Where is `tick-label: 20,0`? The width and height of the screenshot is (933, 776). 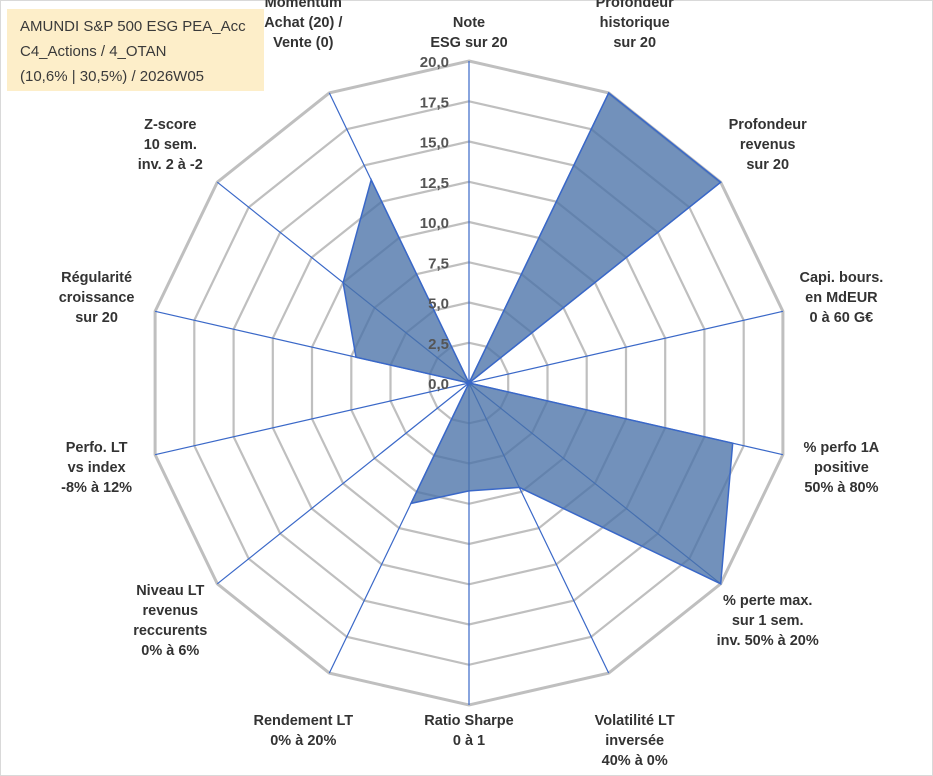
tick-label: 20,0 is located at coordinates (434, 62).